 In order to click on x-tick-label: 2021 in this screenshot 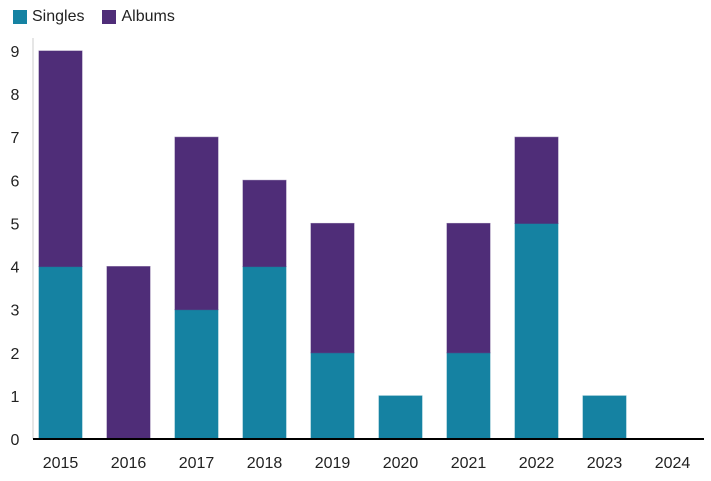, I will do `click(469, 463)`.